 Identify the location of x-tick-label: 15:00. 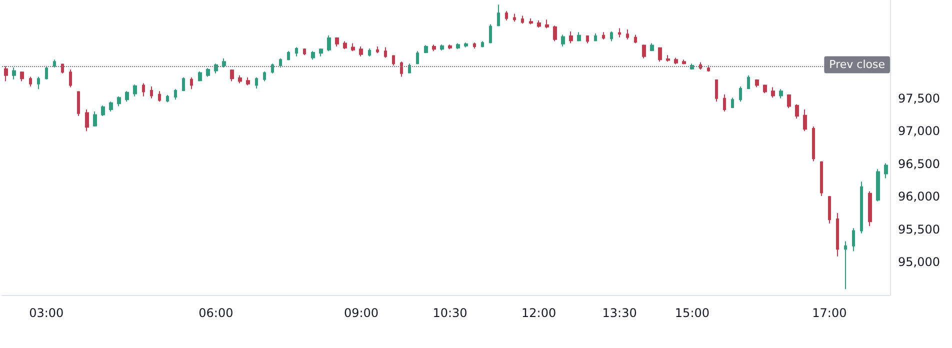
(692, 313).